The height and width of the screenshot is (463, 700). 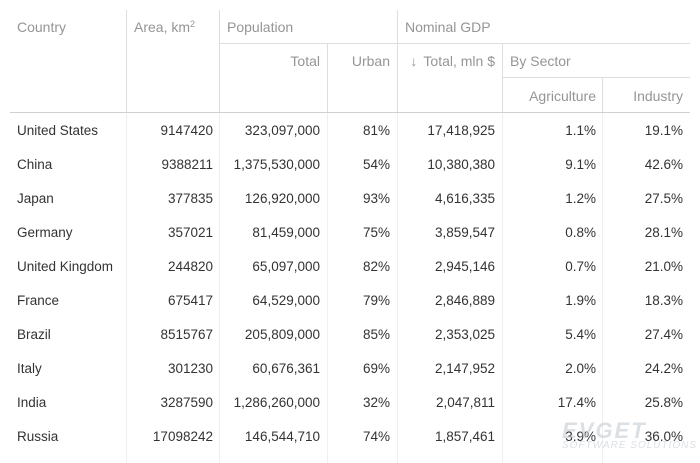 I want to click on header-country-label: Country, so click(x=42, y=27).